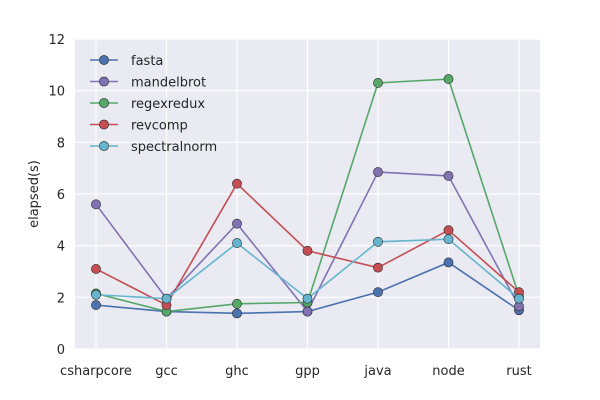  What do you see at coordinates (518, 371) in the screenshot?
I see `x-tick-label: rust` at bounding box center [518, 371].